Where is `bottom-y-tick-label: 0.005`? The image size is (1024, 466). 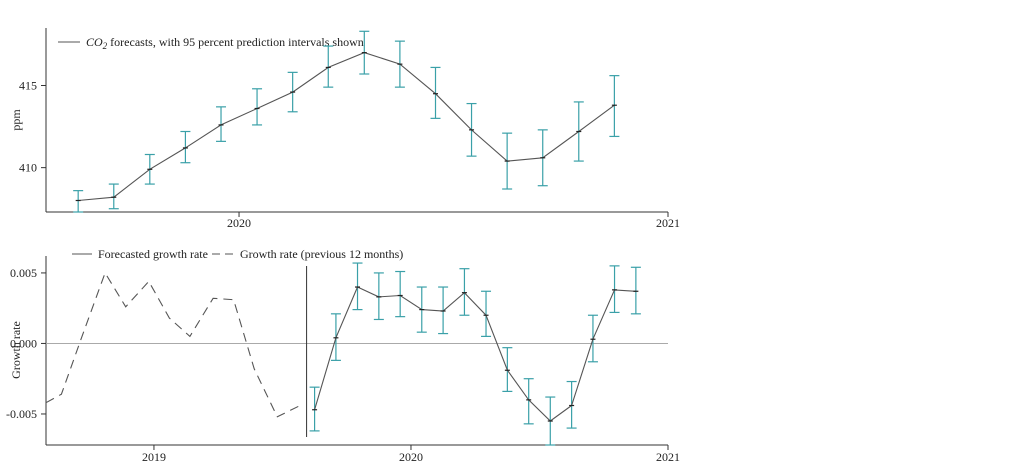
bottom-y-tick-label: 0.005 is located at coordinates (23, 273).